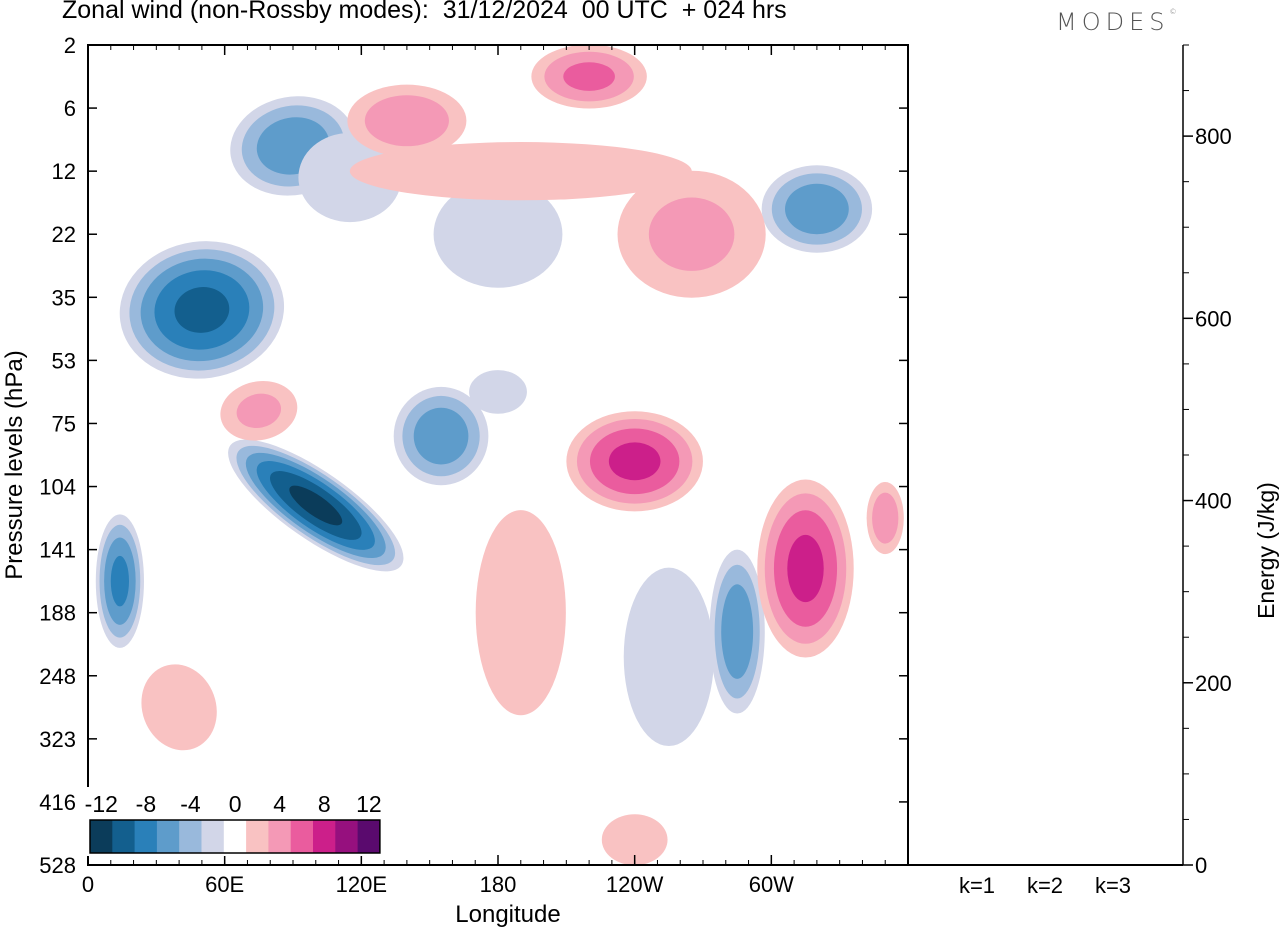  I want to click on y-tick-label: 22, so click(64, 234).